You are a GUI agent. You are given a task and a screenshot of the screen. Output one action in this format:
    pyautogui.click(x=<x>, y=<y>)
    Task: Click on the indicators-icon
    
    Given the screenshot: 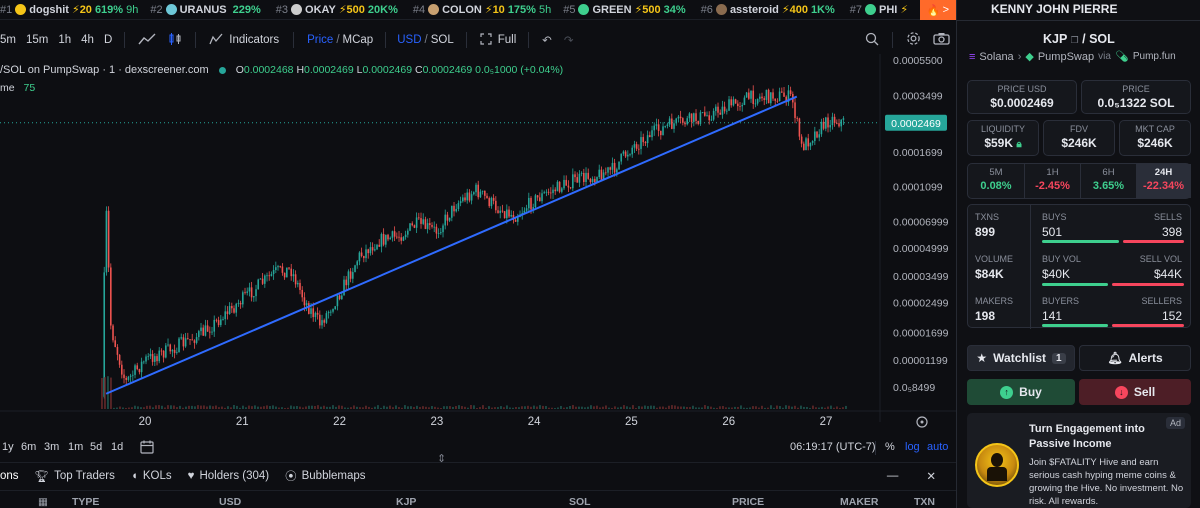 What is the action you would take?
    pyautogui.click(x=216, y=40)
    